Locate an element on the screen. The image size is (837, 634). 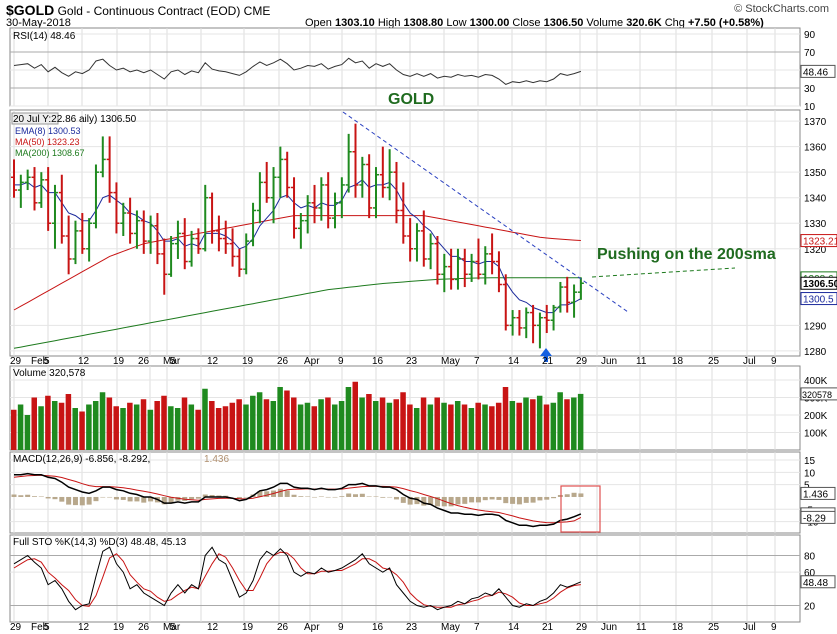
close-label: Close is located at coordinates (526, 23).